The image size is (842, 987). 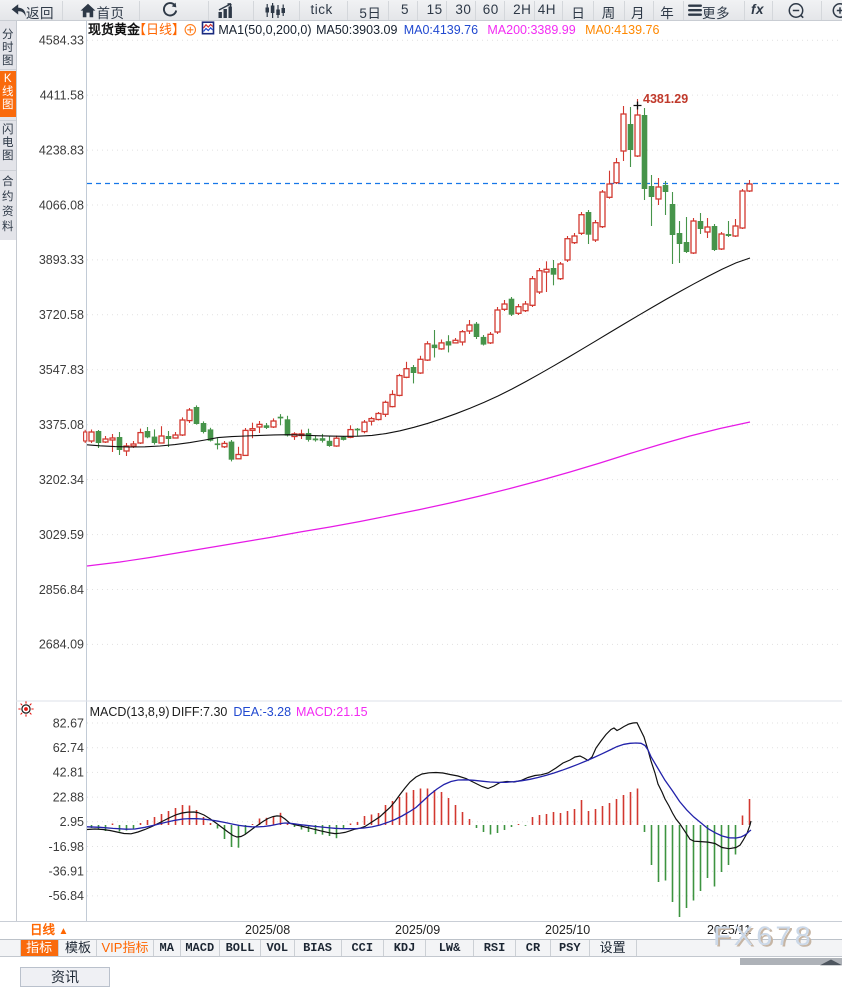 I want to click on svg-text: 2.95, so click(x=72, y=822).